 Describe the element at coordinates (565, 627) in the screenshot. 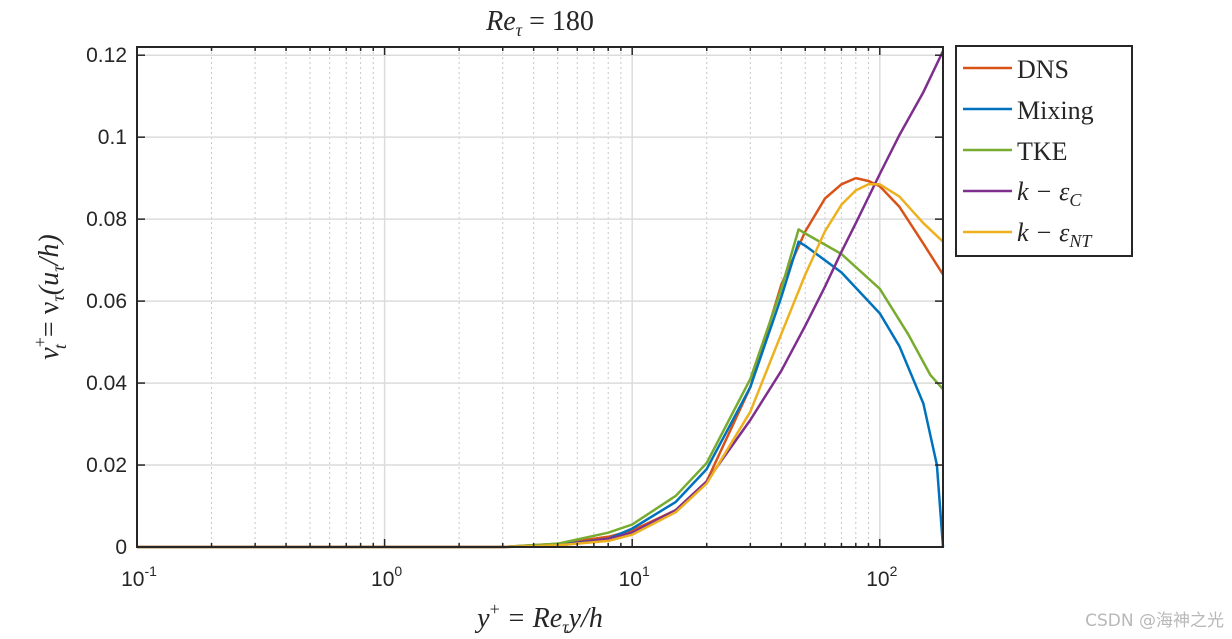

I see `xlabel-b-sub: τ` at that location.